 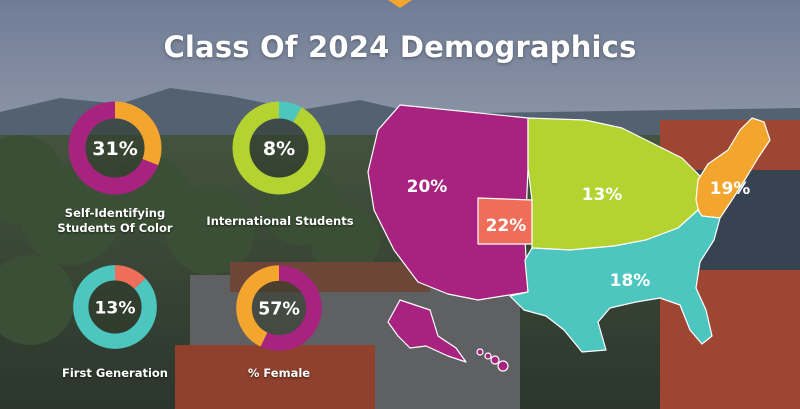 I want to click on region-hawaii, so click(x=492, y=360).